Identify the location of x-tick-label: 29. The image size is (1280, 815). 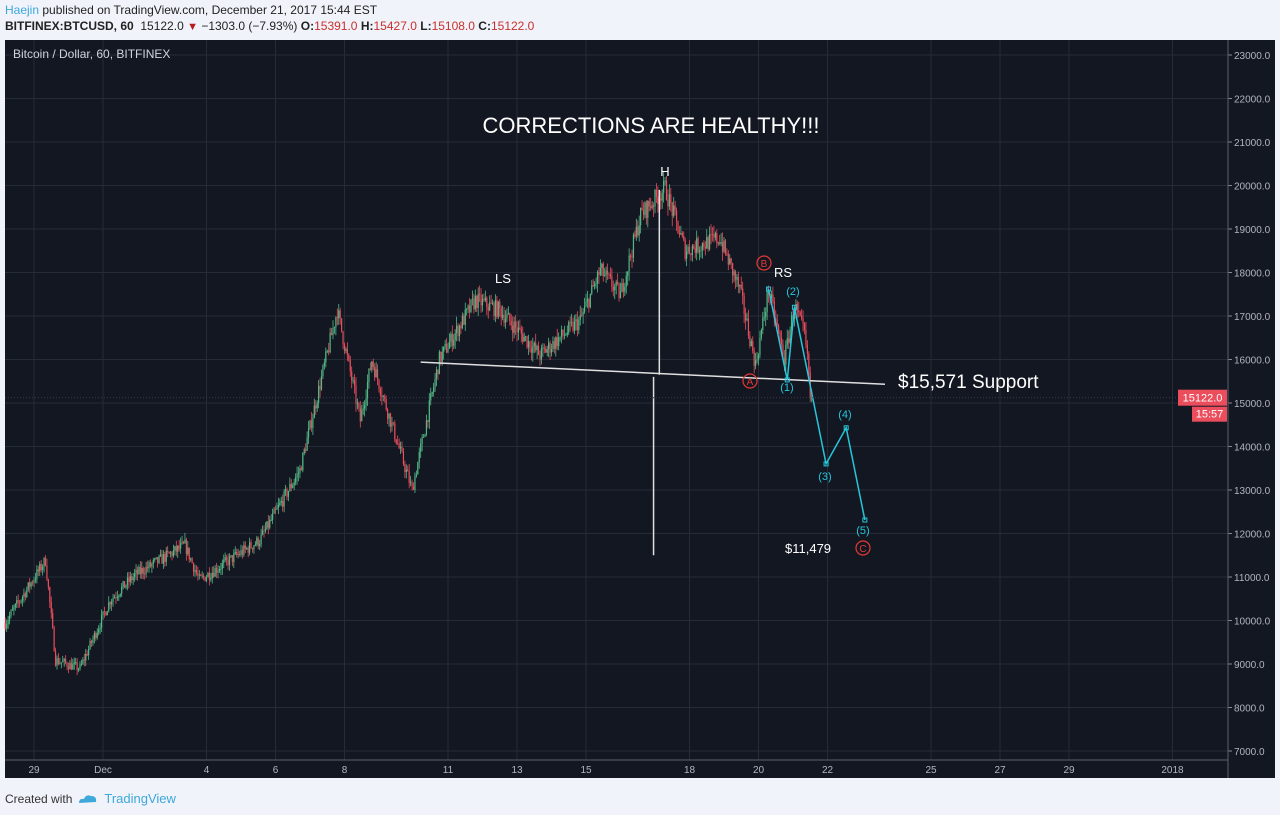
(1069, 770).